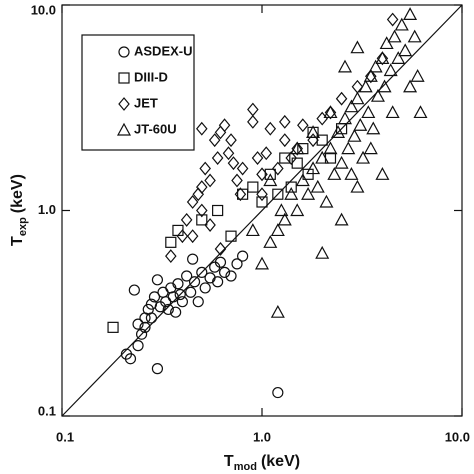  Describe the element at coordinates (65, 436) in the screenshot. I see `x-tick-label: 0.1` at that location.